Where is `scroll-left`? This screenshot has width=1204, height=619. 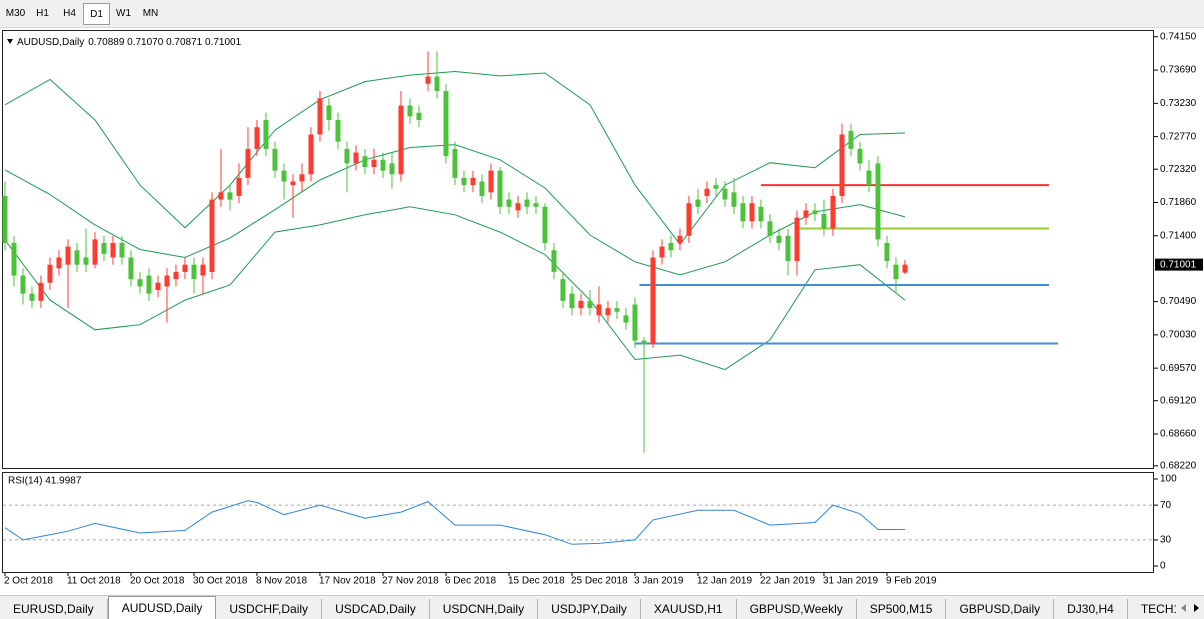 scroll-left is located at coordinates (1183, 608).